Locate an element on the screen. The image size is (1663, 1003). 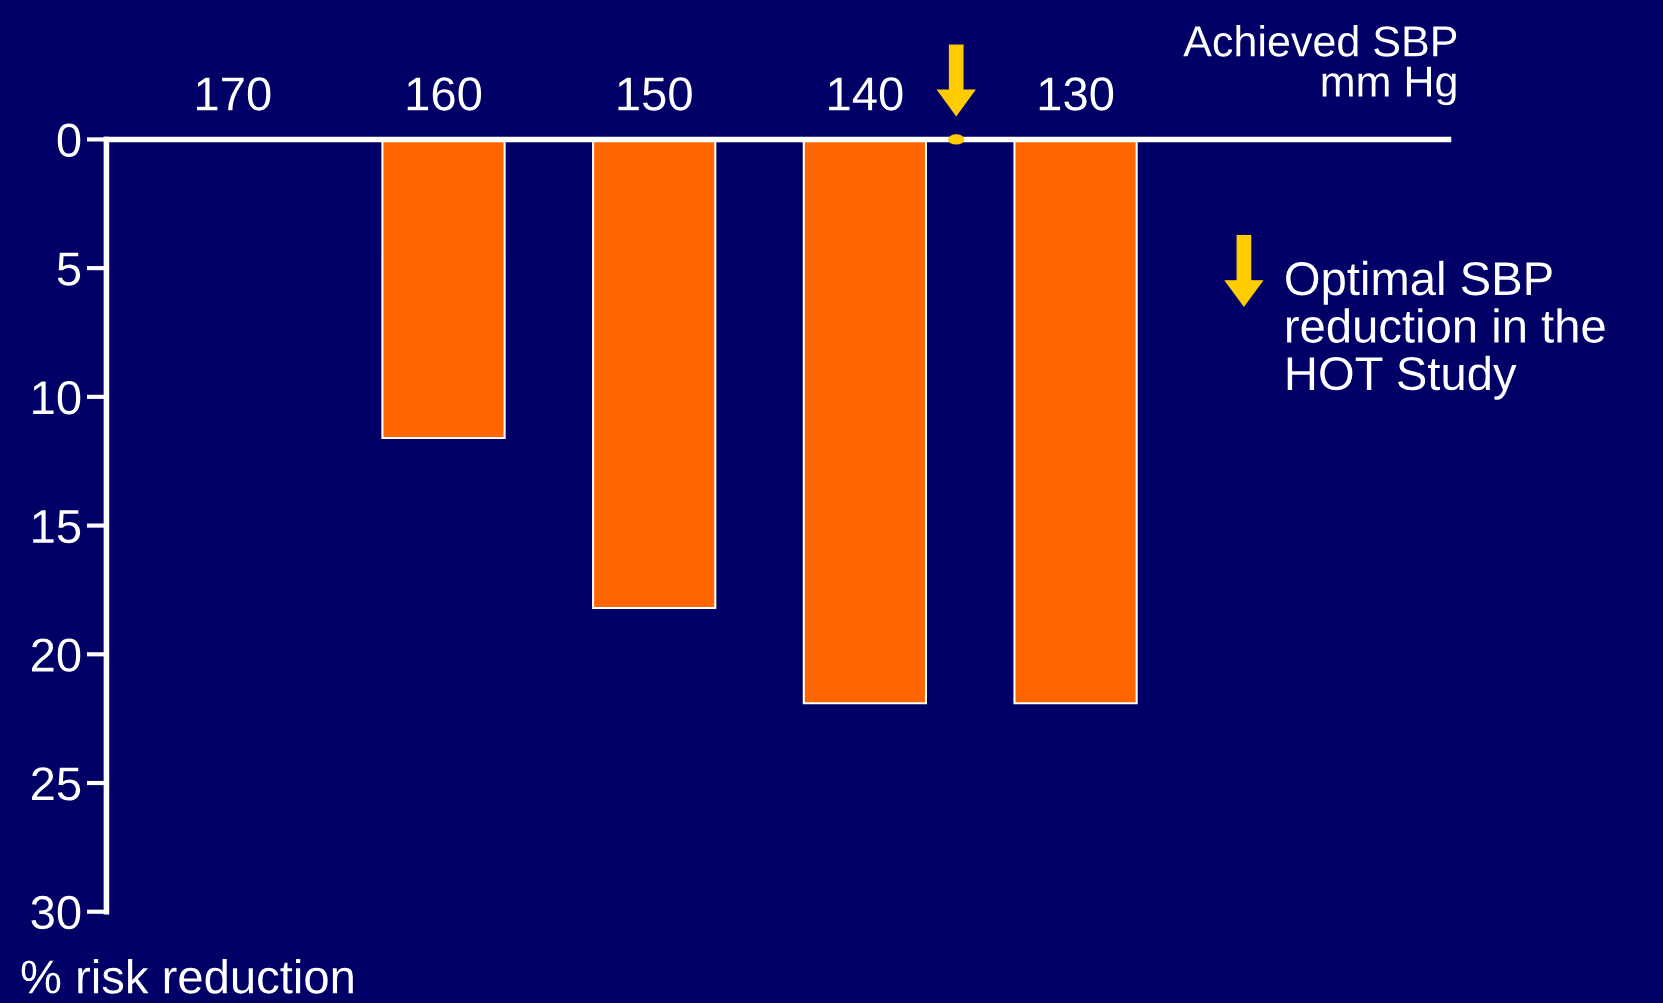
x-tick-label: 170 is located at coordinates (234, 94).